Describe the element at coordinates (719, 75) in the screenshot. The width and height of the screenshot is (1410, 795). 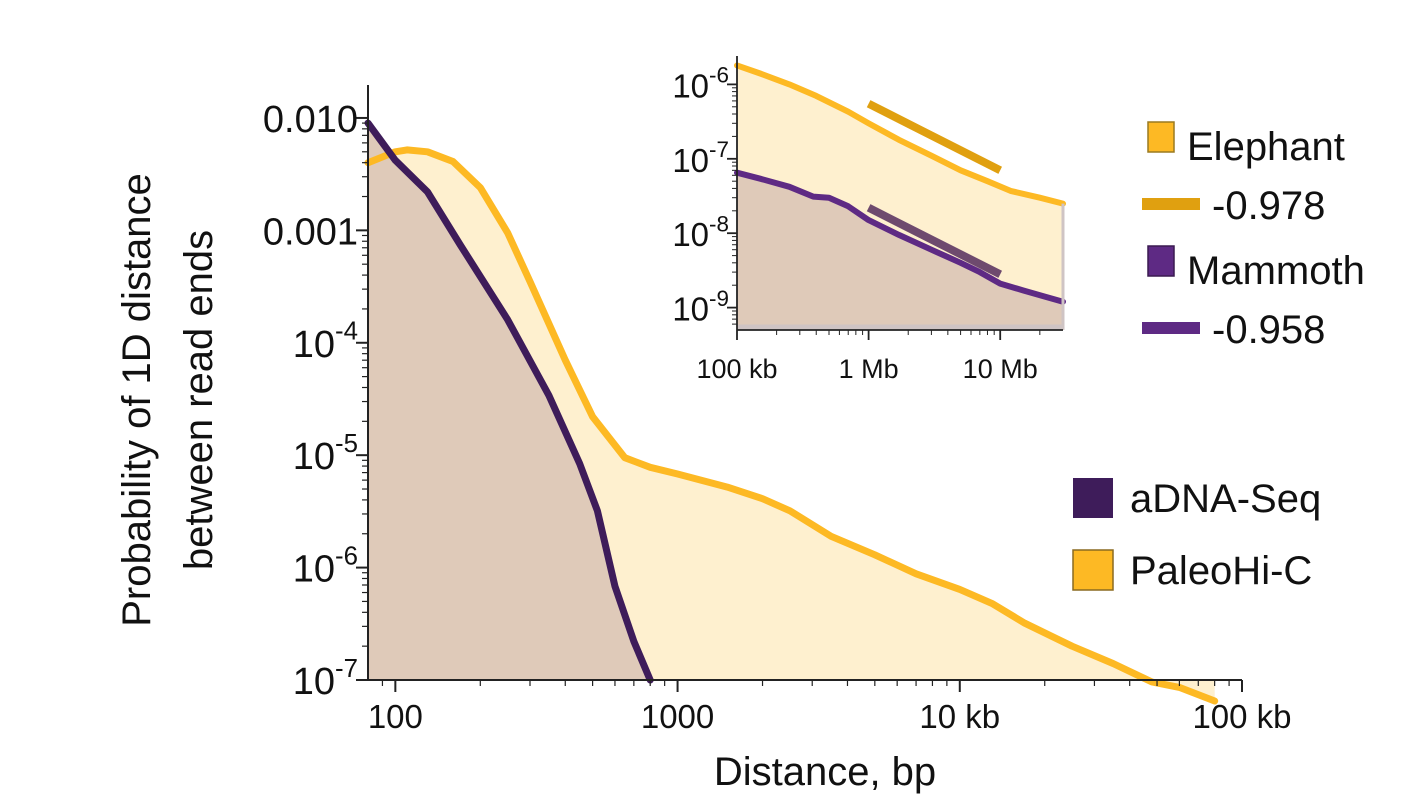
I see `inset-y-tick-label-exponent: -6` at that location.